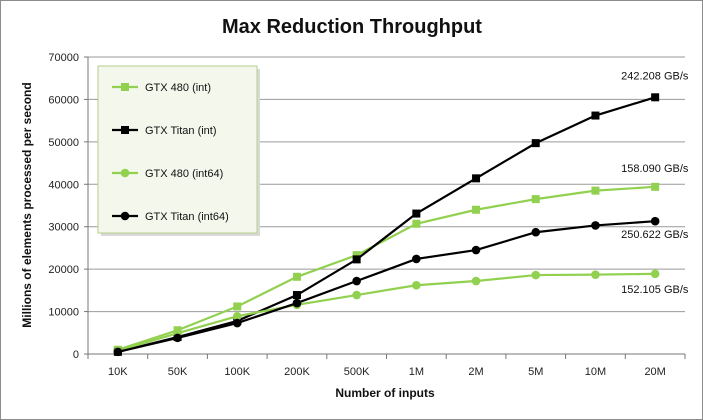  I want to click on x-tick-label: 20M, so click(654, 372).